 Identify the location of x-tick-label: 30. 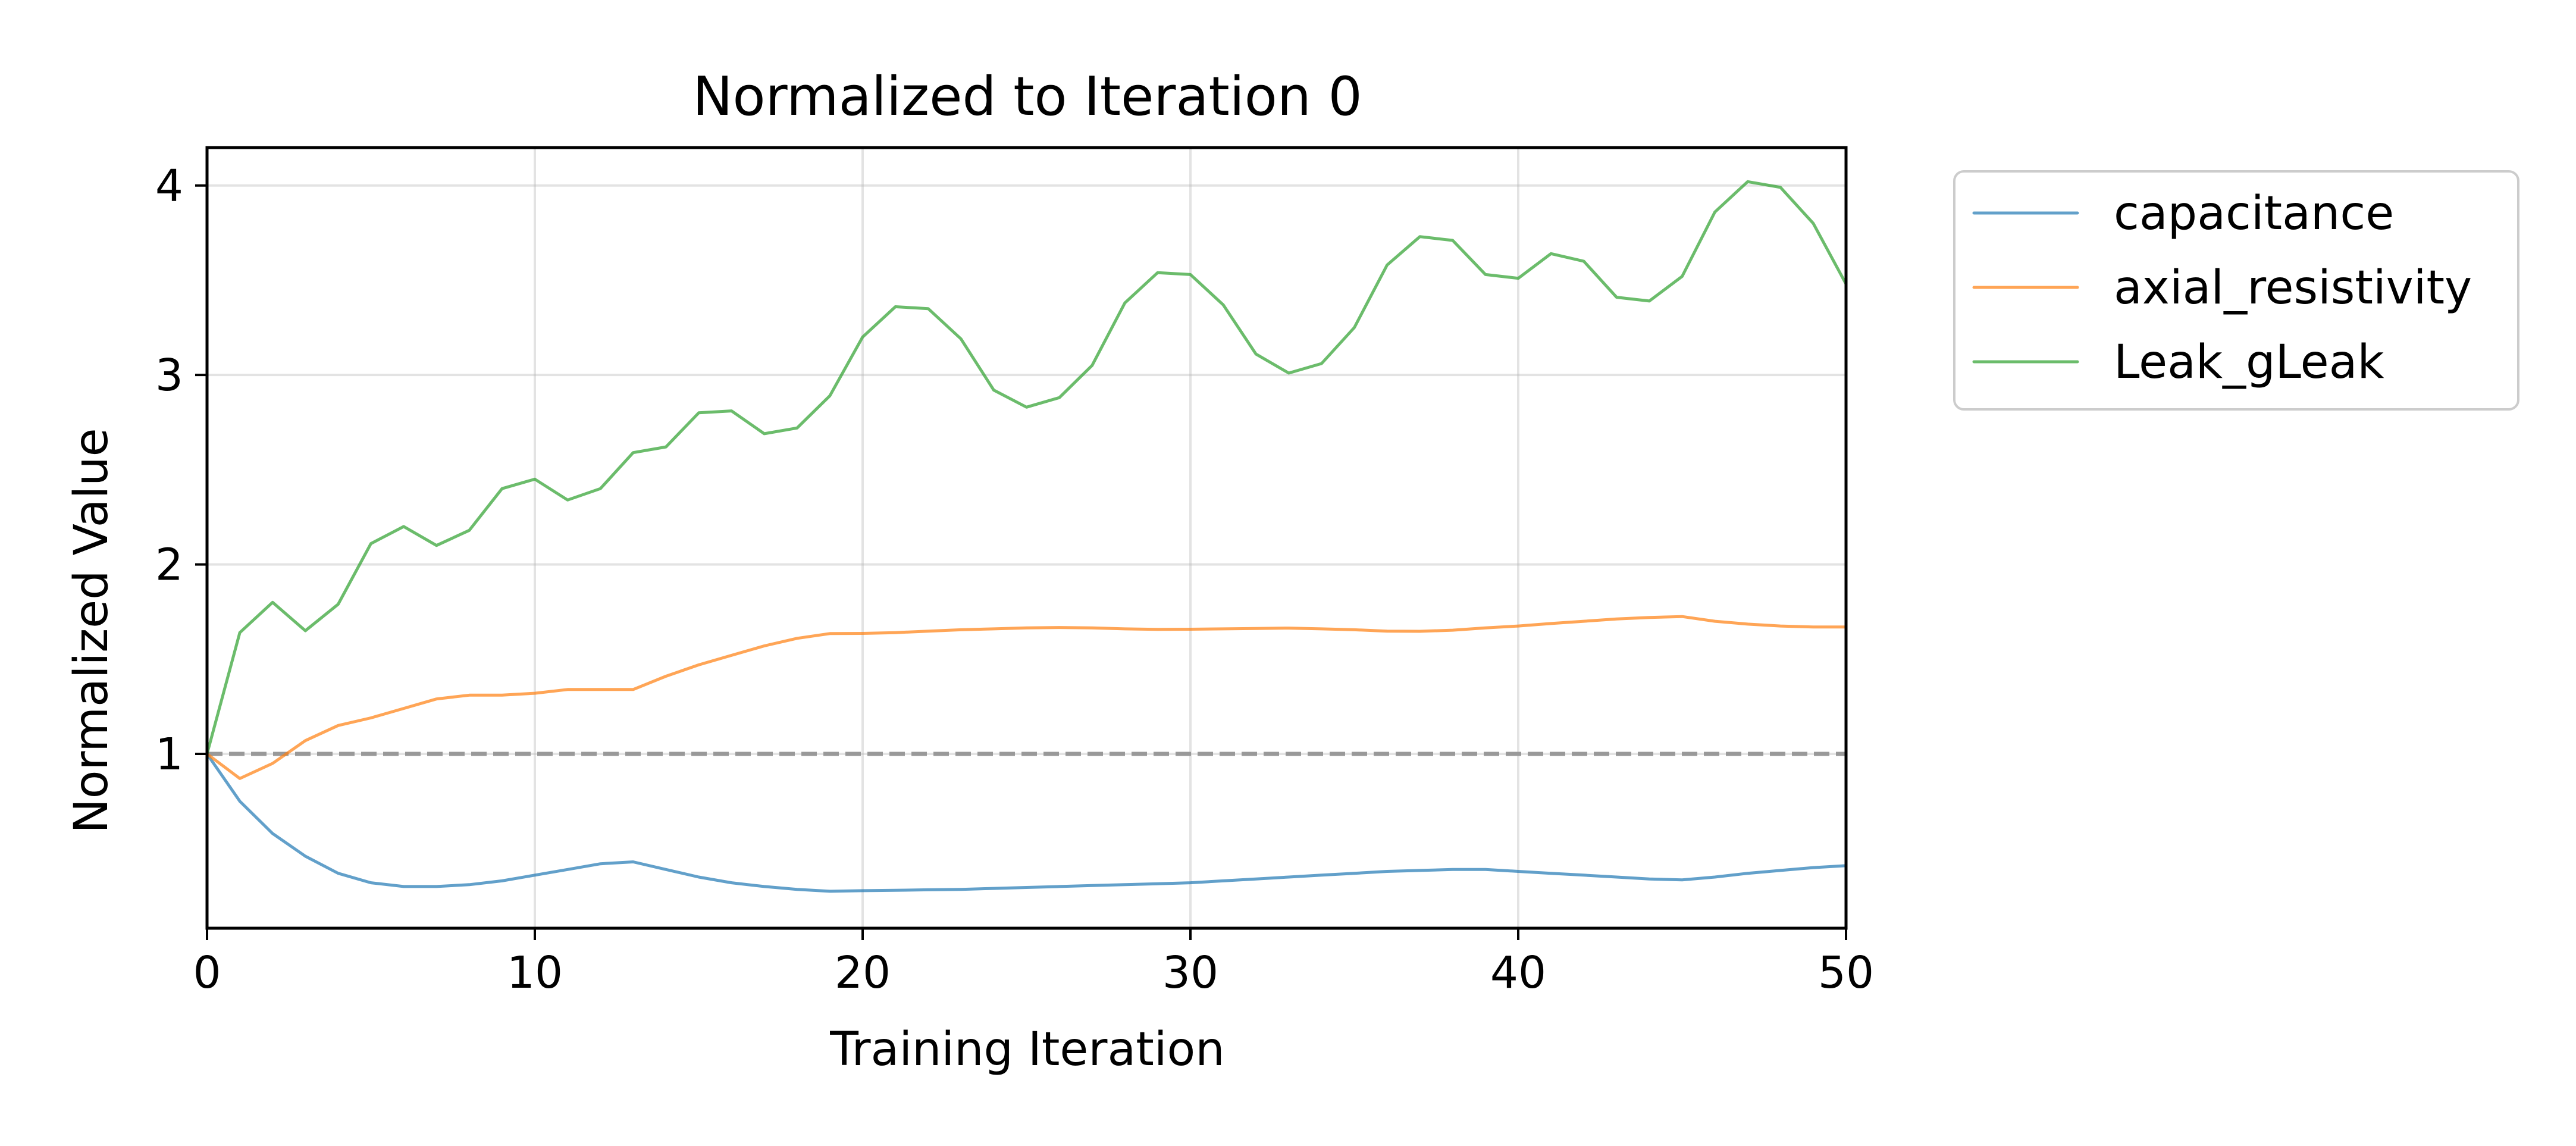
(1190, 972).